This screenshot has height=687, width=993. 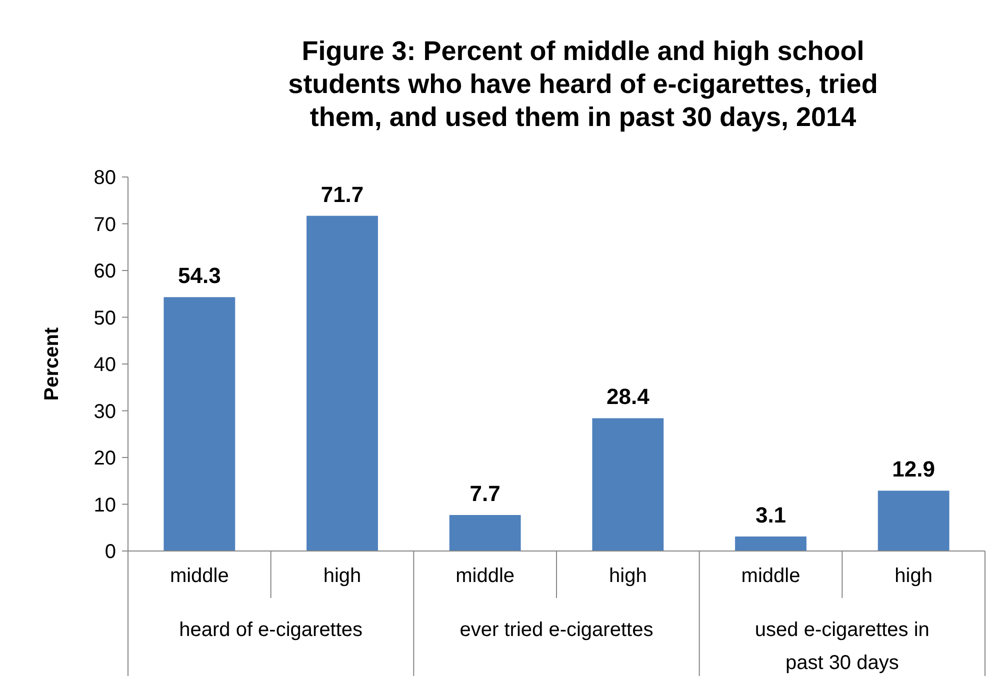 I want to click on y-tick-label: 30, so click(x=105, y=411).